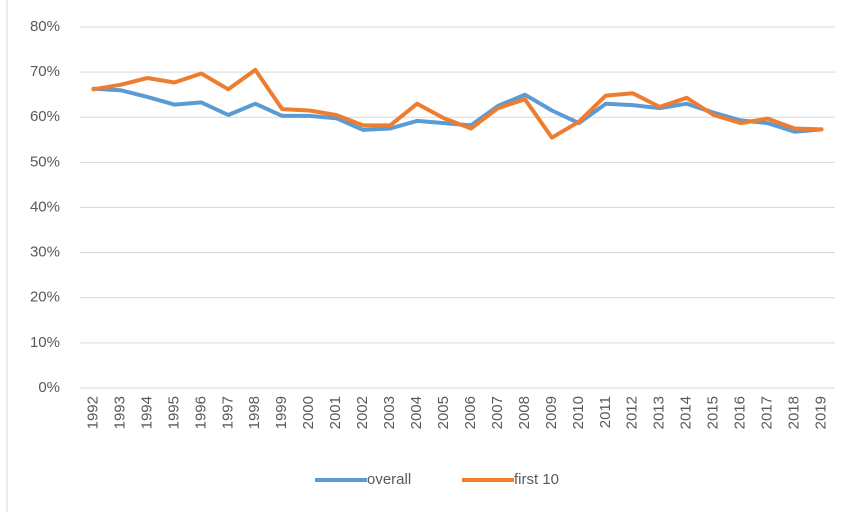 The image size is (850, 512). Describe the element at coordinates (497, 412) in the screenshot. I see `x-tick-label: 2007` at that location.